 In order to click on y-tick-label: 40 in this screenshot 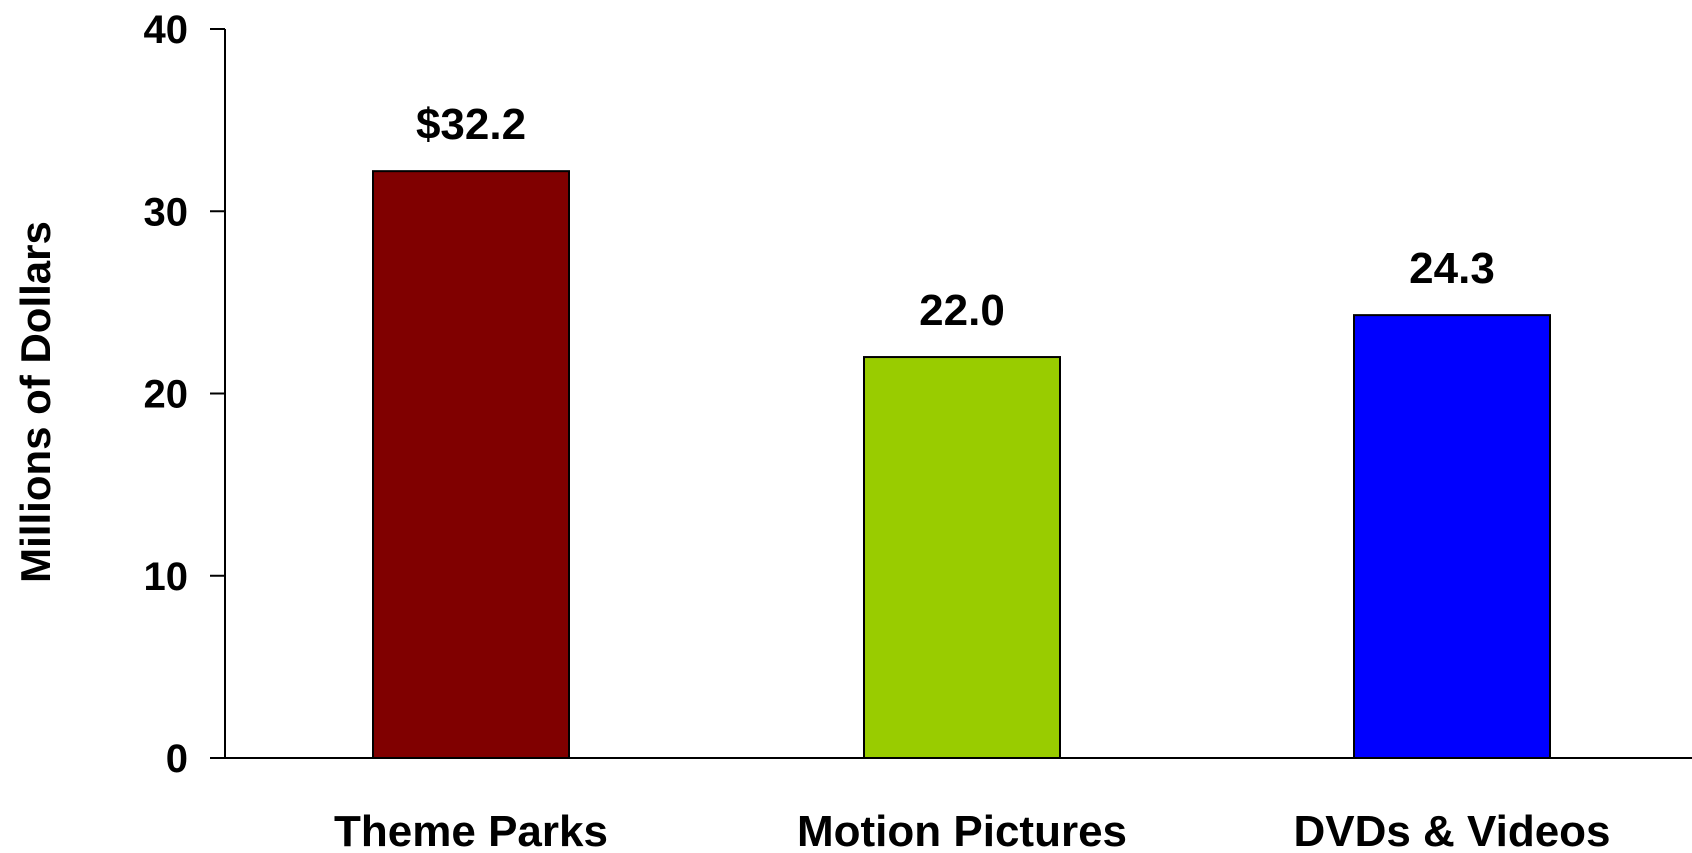, I will do `click(166, 30)`.